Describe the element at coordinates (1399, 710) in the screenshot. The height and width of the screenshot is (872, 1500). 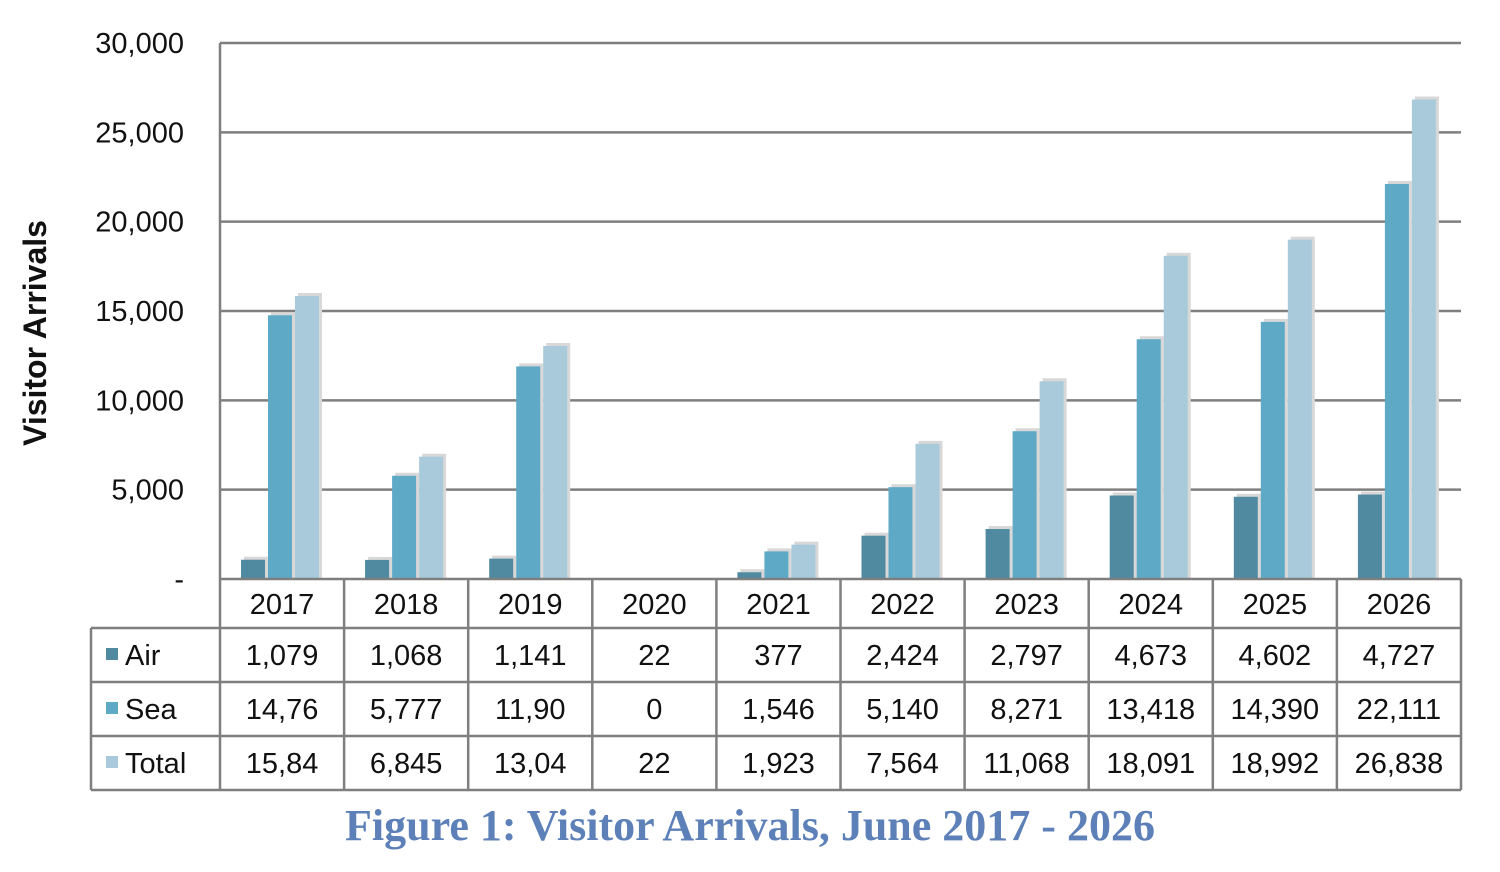
I see `table-cell: 22,111` at that location.